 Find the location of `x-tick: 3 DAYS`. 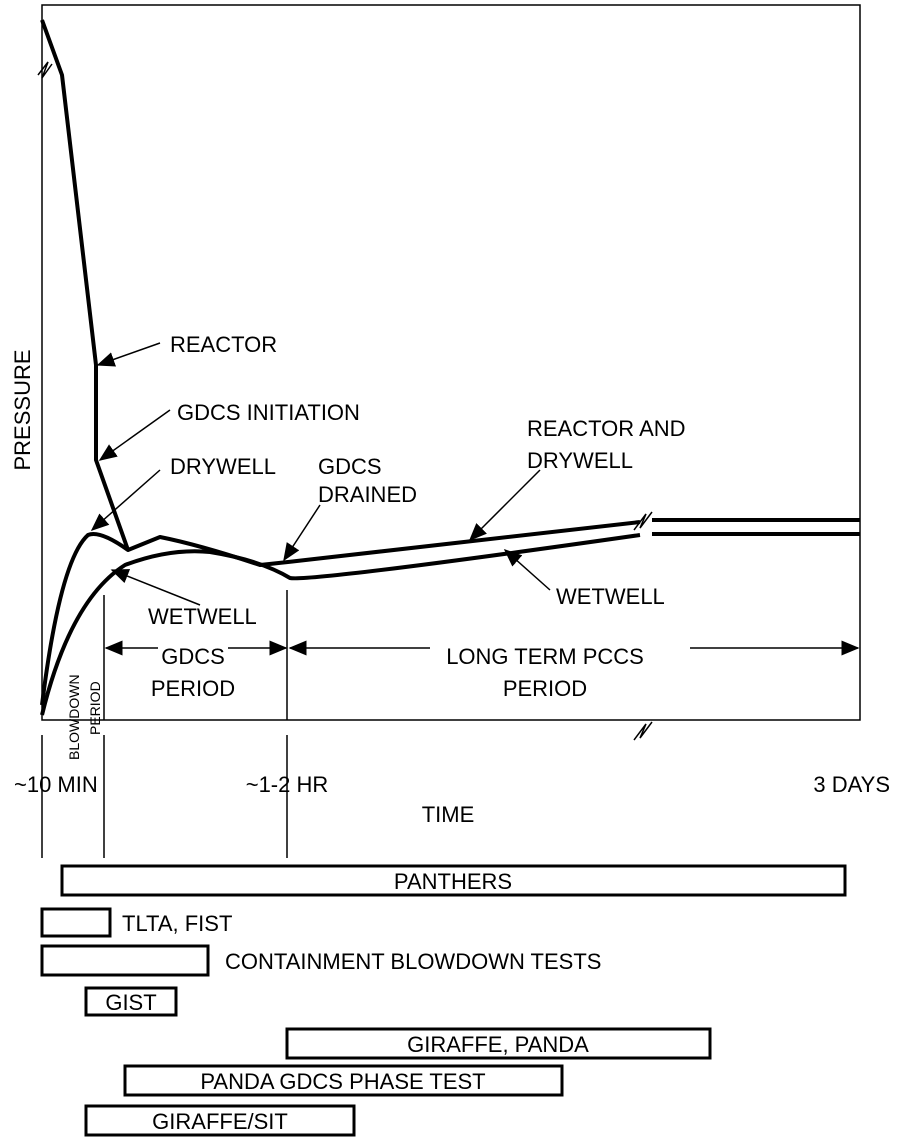

x-tick: 3 DAYS is located at coordinates (851, 784).